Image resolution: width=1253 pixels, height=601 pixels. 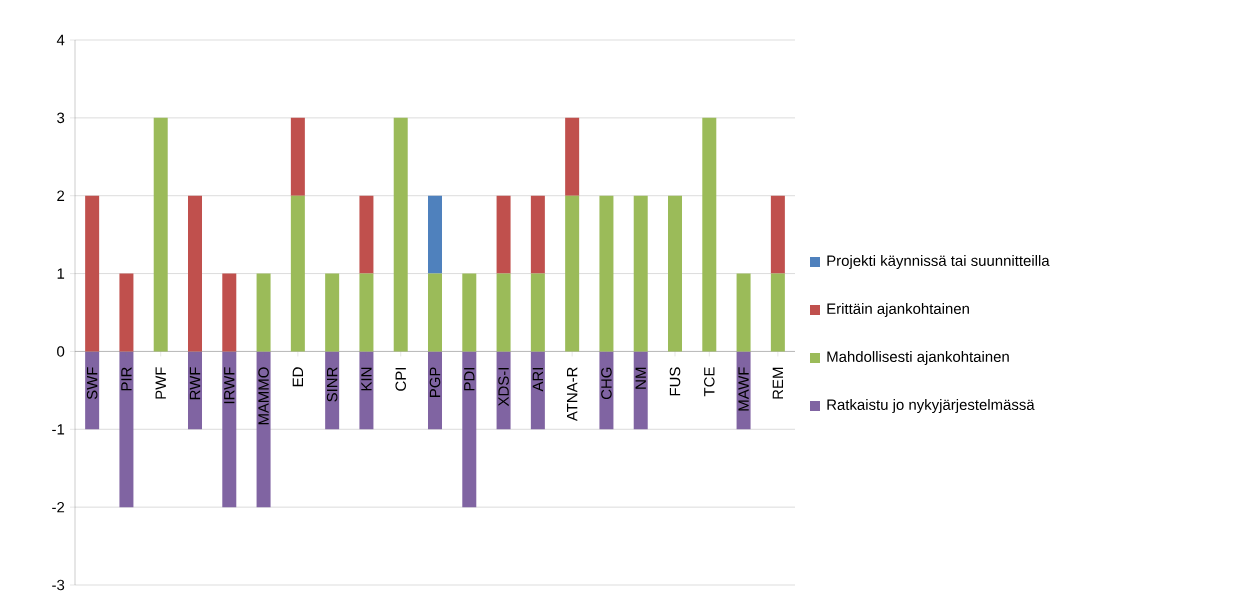 I want to click on x-tick-label: XDS-I, so click(x=503, y=387).